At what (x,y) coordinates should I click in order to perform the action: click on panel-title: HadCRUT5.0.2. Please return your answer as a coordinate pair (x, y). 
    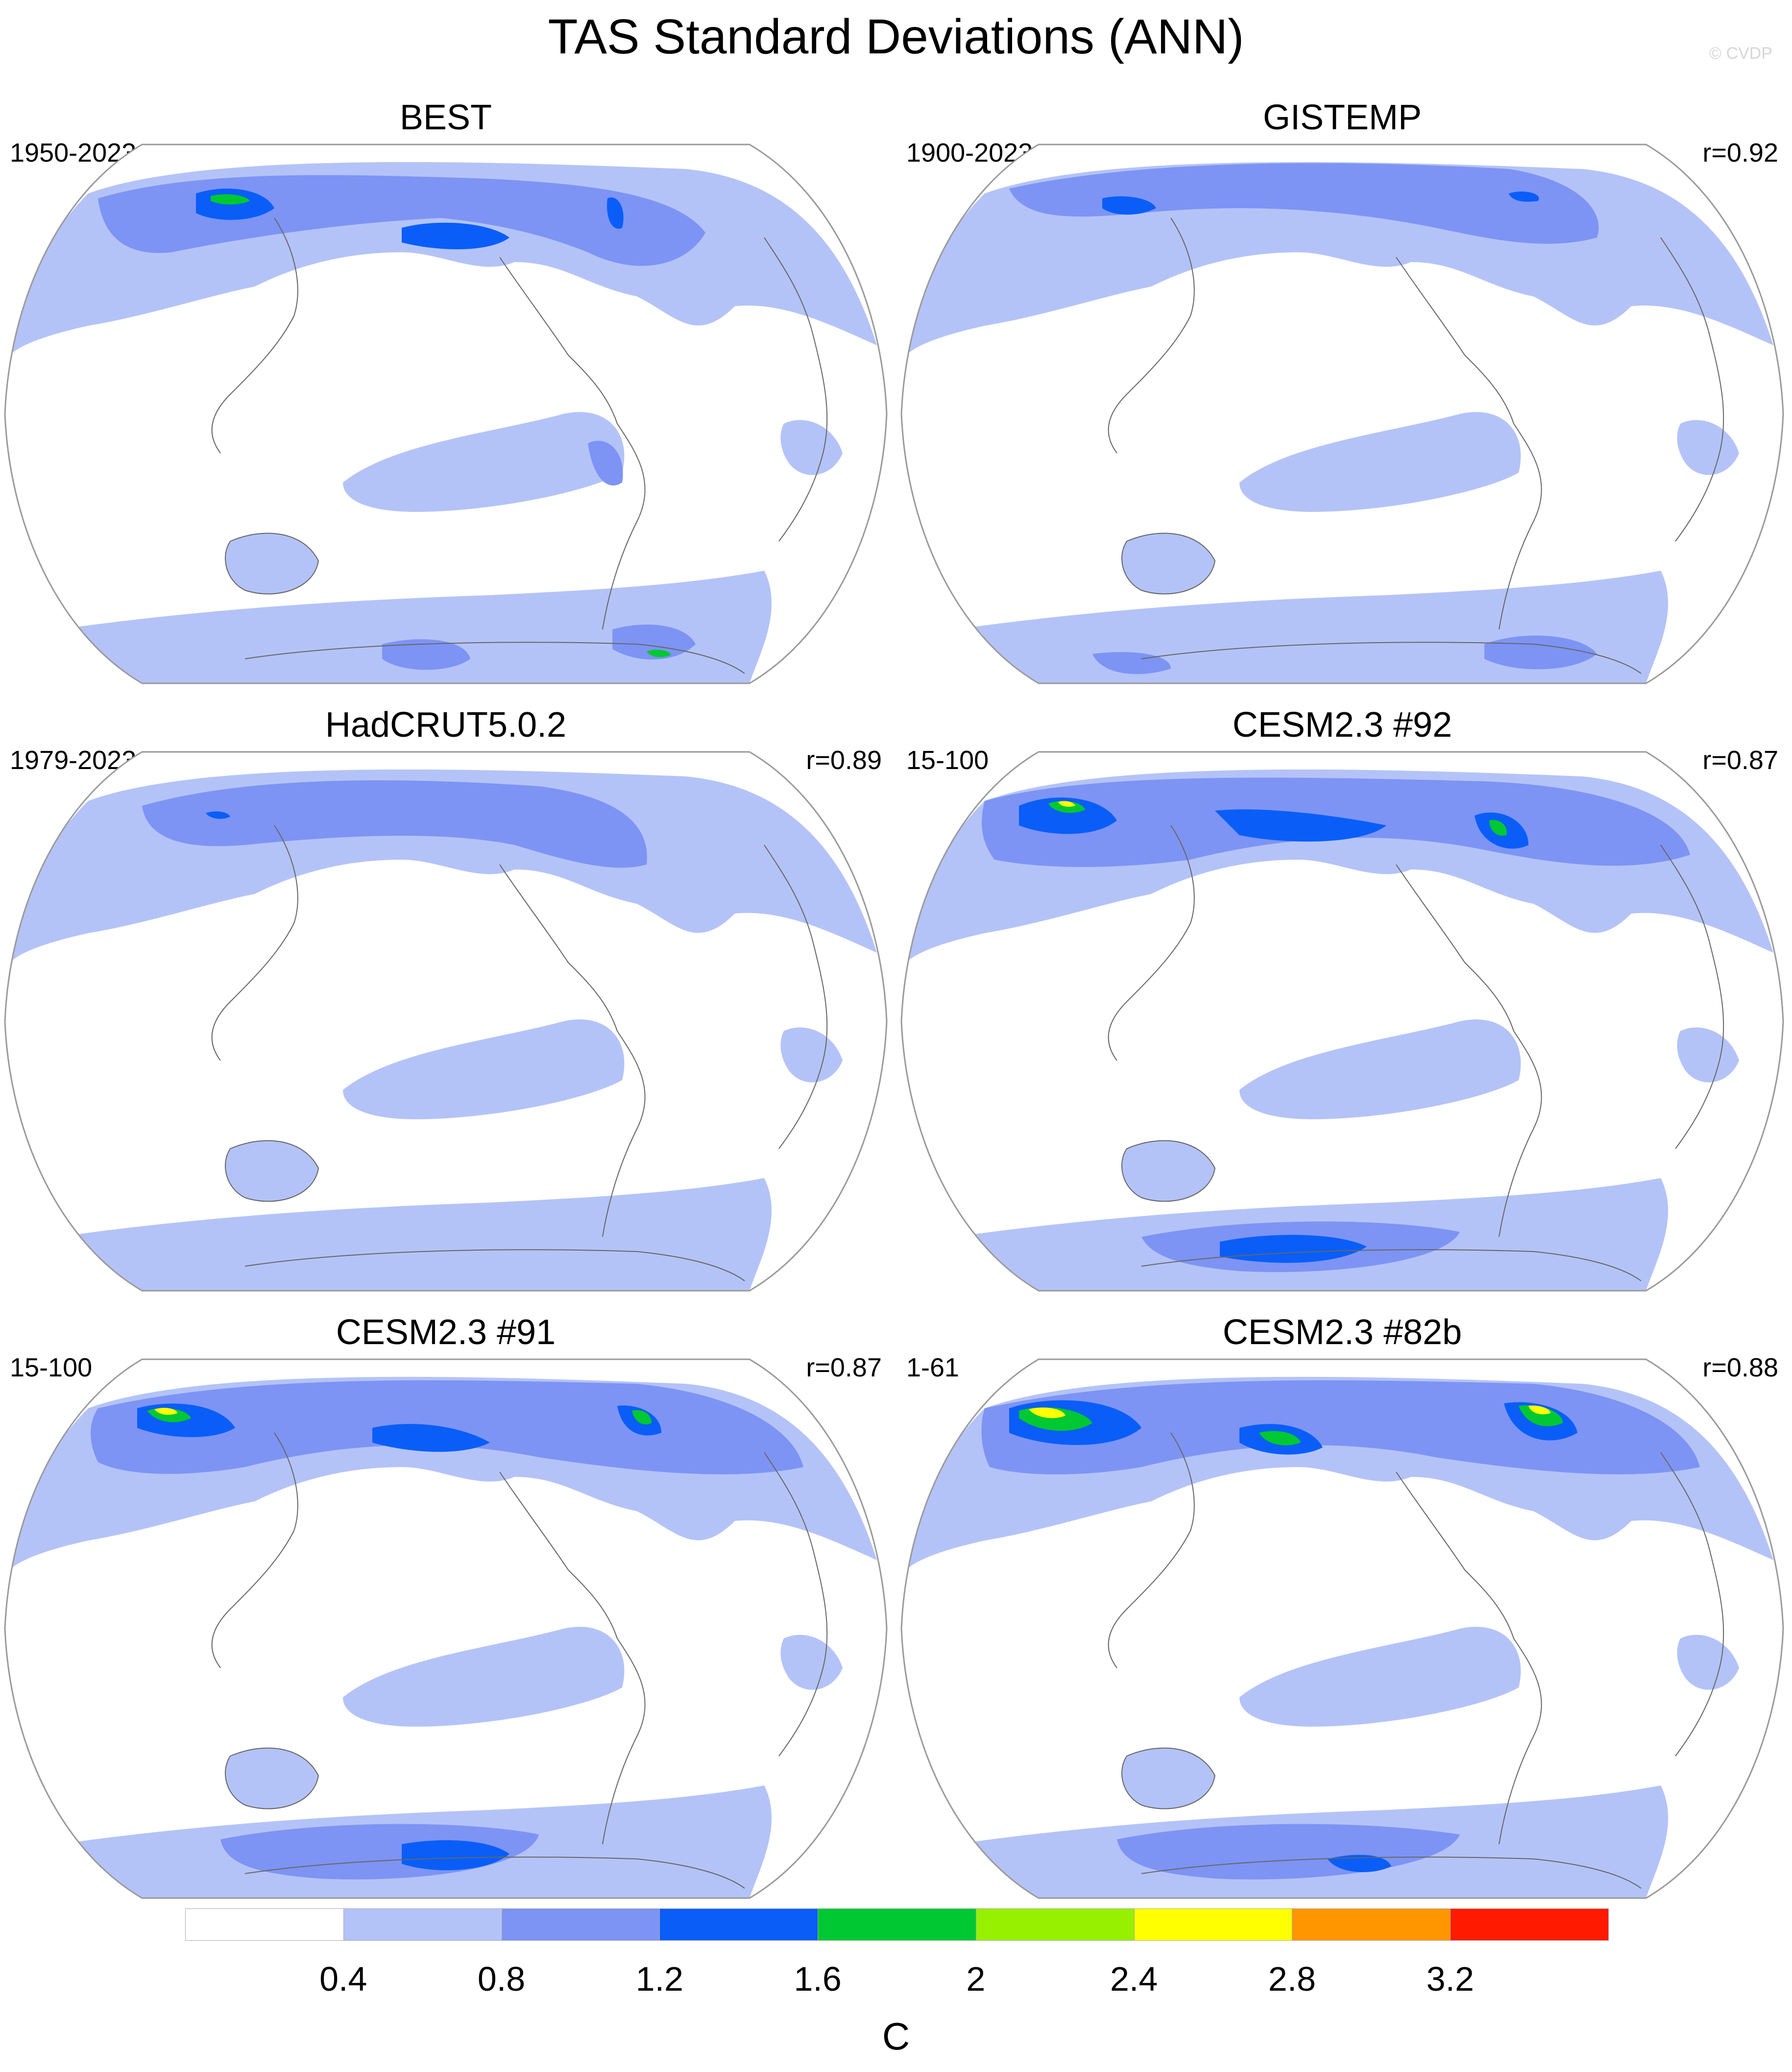
    Looking at the image, I should click on (446, 725).